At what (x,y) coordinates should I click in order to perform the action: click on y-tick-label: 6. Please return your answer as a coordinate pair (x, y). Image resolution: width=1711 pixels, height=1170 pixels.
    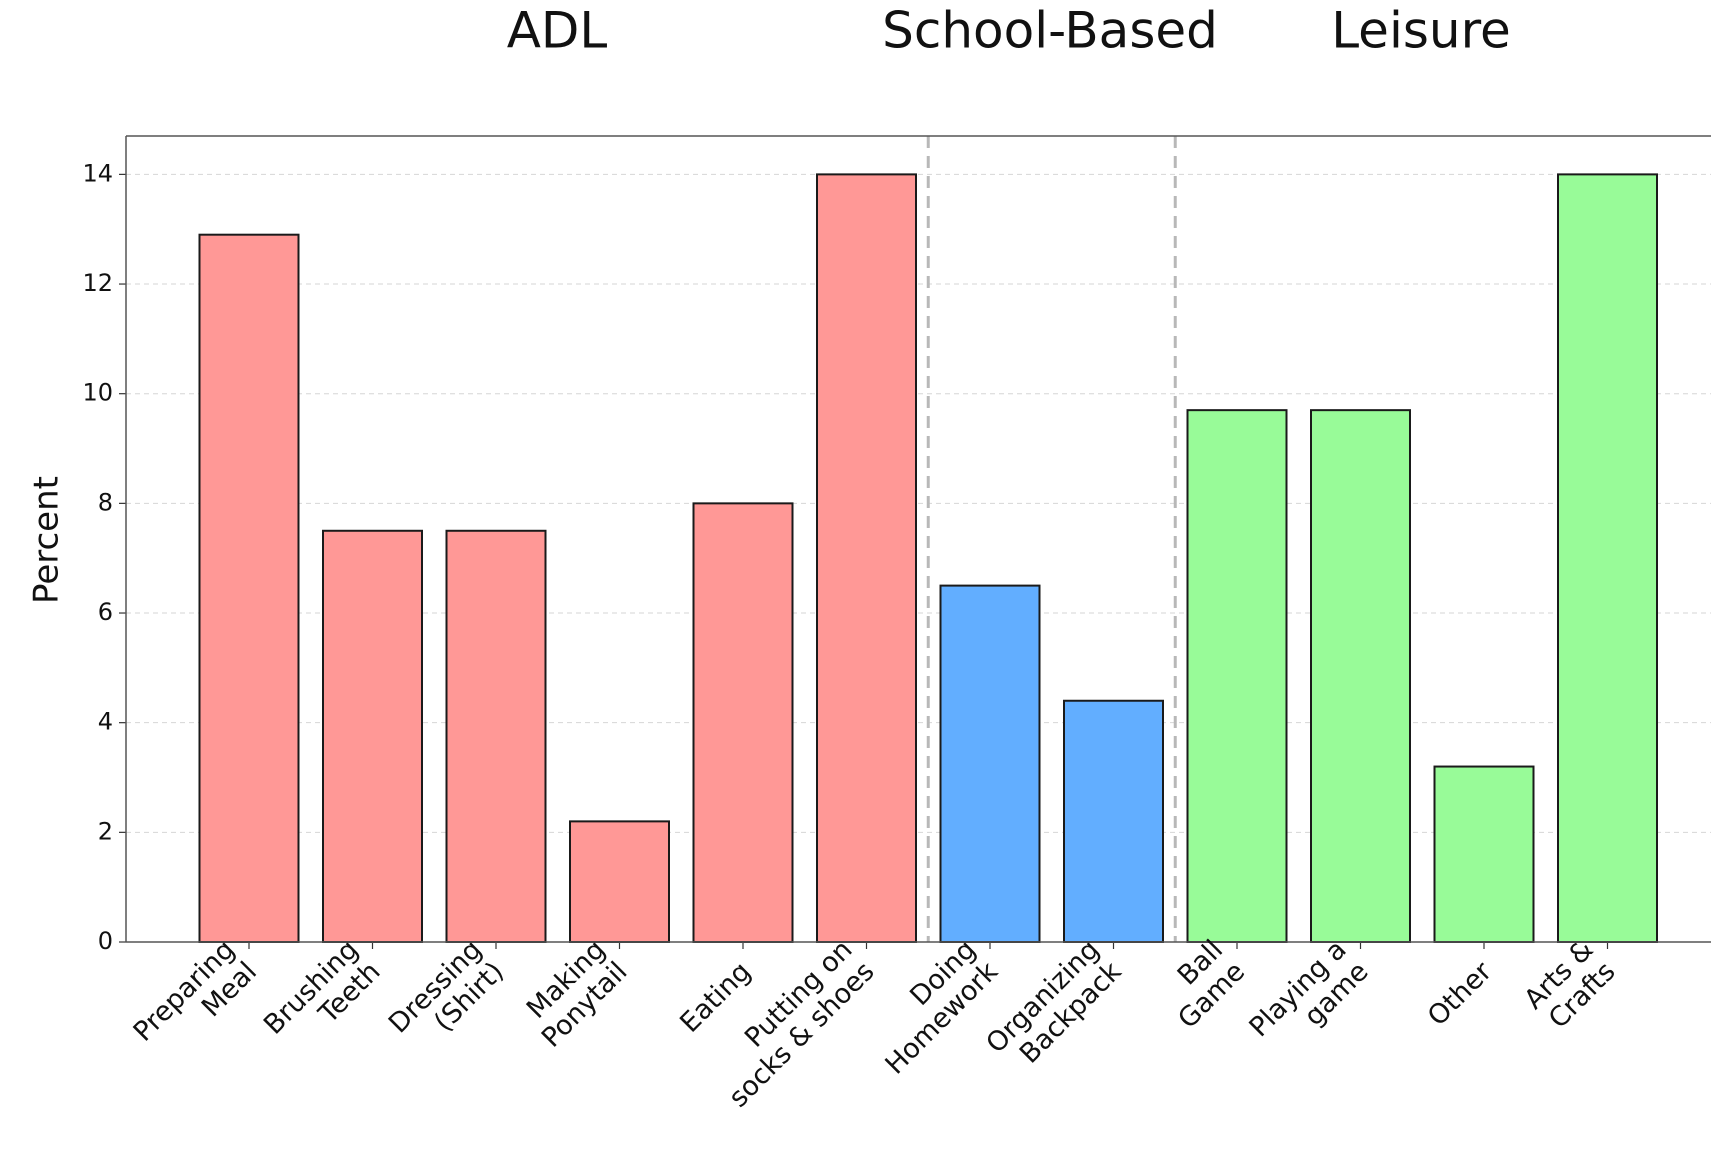
    Looking at the image, I should click on (105, 612).